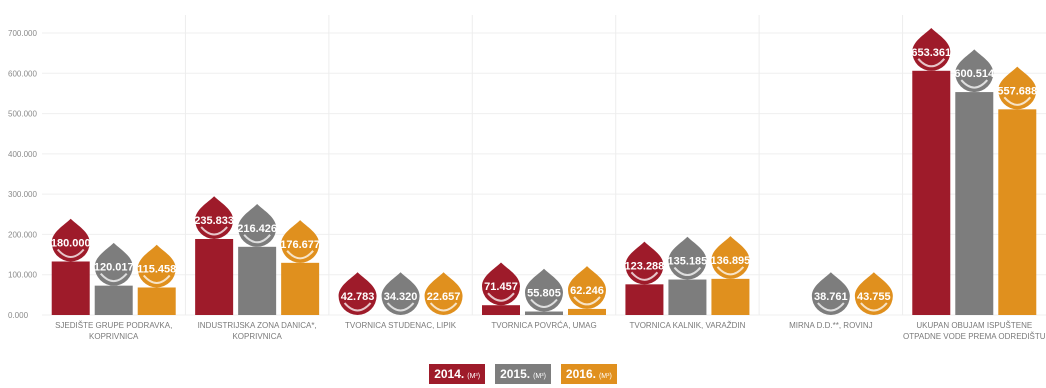 The width and height of the screenshot is (1046, 388). What do you see at coordinates (515, 374) in the screenshot?
I see `legend-label: 2015.` at bounding box center [515, 374].